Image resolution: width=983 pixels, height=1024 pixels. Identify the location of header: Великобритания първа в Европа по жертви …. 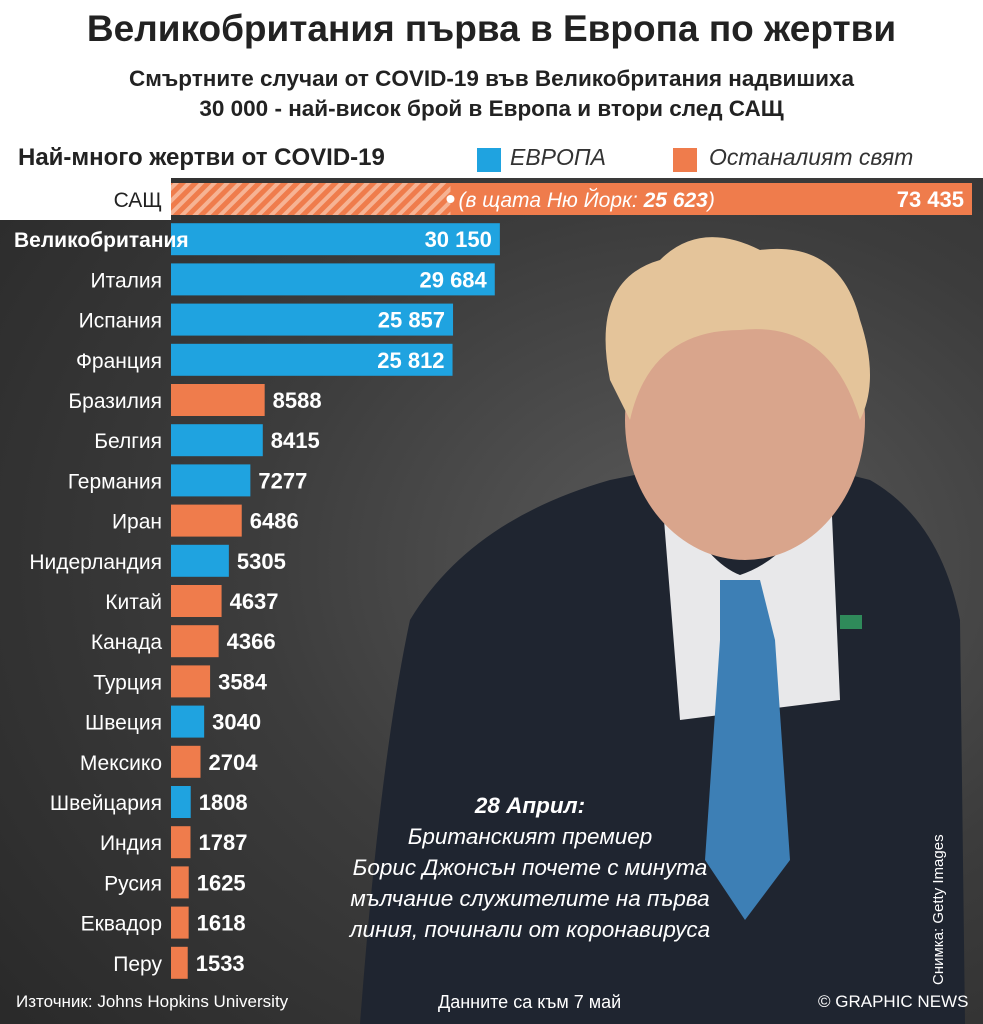
(491, 71).